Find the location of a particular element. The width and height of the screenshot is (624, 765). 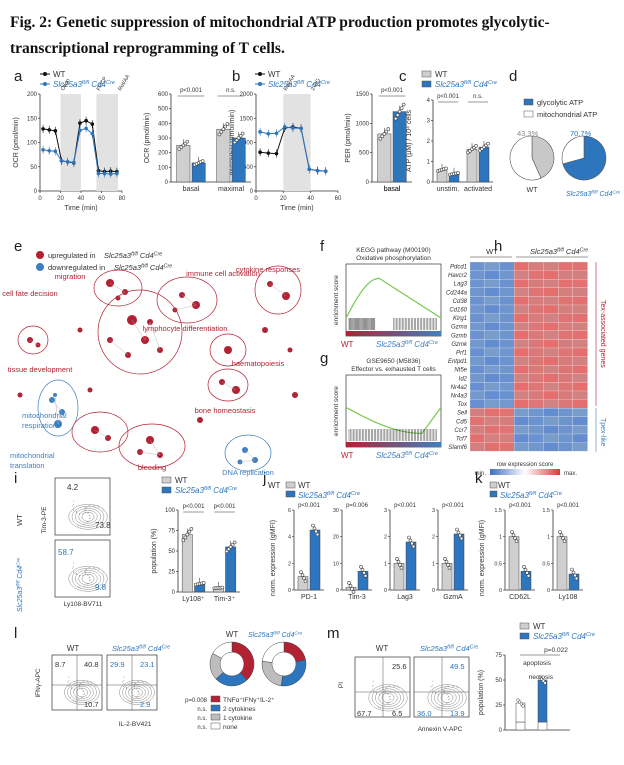

h-gene-label: Prf1 is located at coordinates (461, 354).